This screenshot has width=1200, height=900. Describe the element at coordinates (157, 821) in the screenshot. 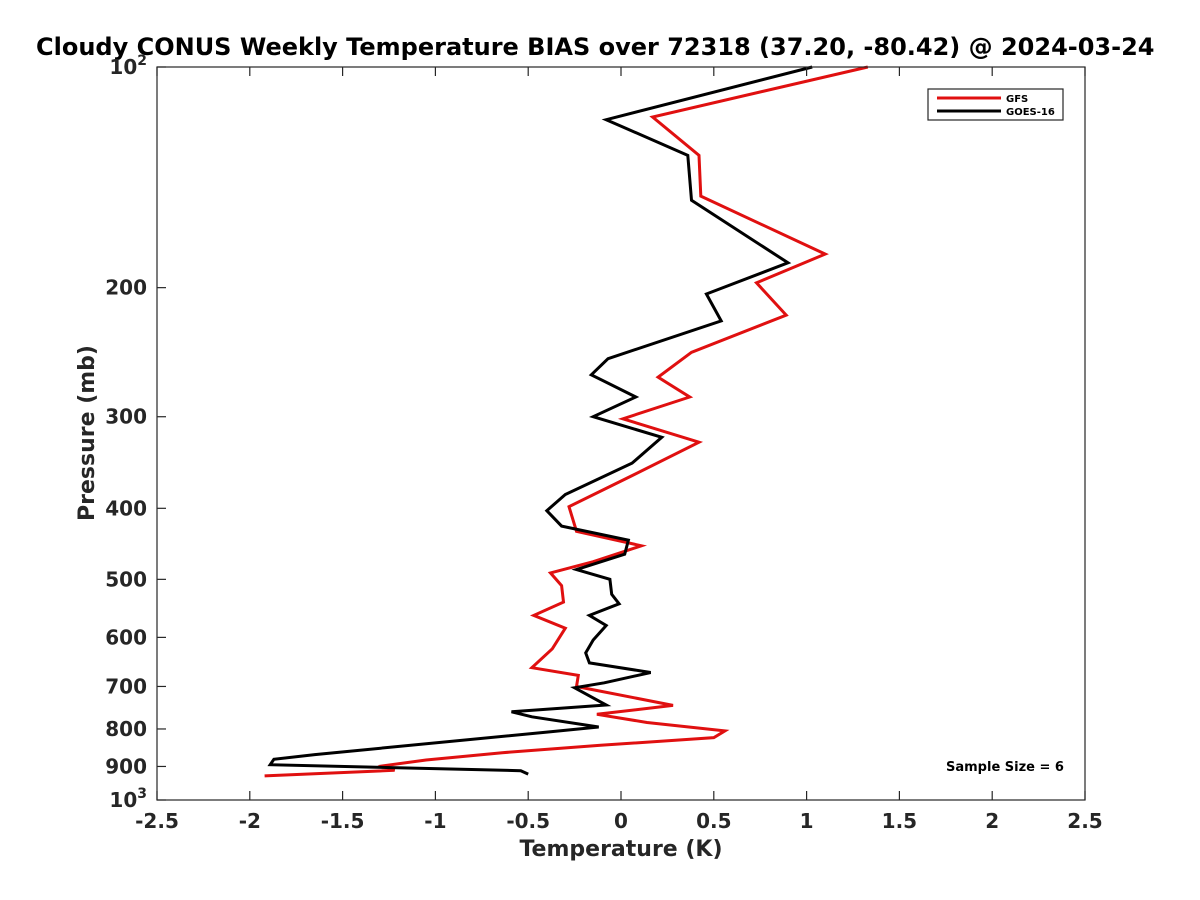

I see `x-tick-label: -2.5` at that location.